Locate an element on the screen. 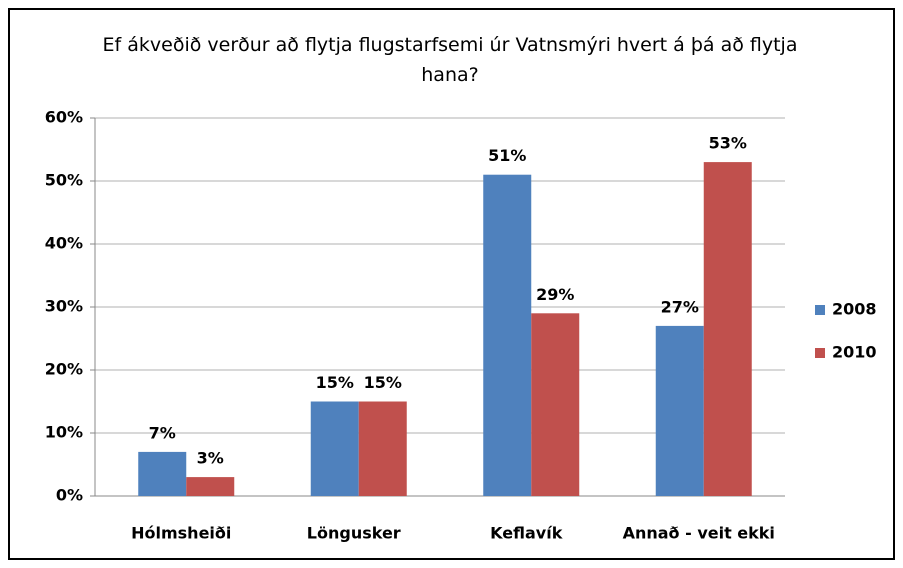 Image resolution: width=903 pixels, height=568 pixels. y-tick-label: 60% is located at coordinates (64, 117).